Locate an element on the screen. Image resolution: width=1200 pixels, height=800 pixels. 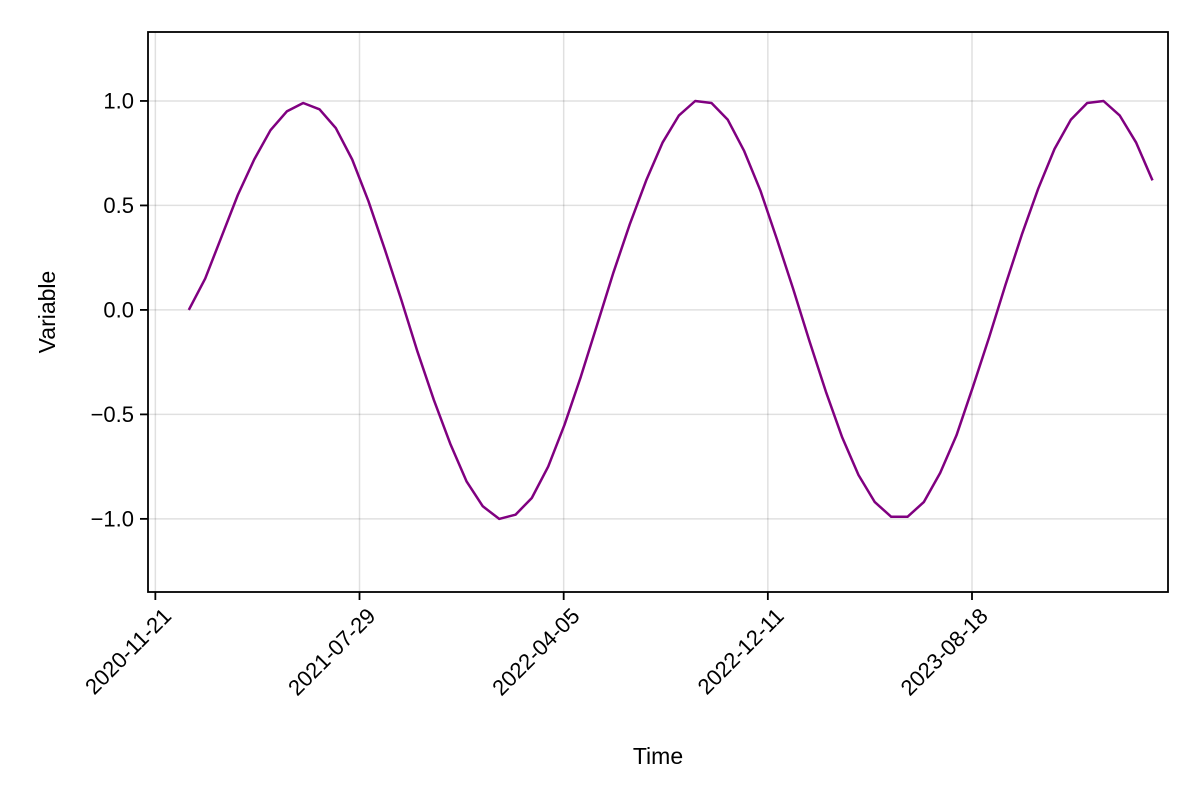
y-axis-ticks: −1.0 −0.5 0.0 0.5 1.0 is located at coordinates (119, 309).